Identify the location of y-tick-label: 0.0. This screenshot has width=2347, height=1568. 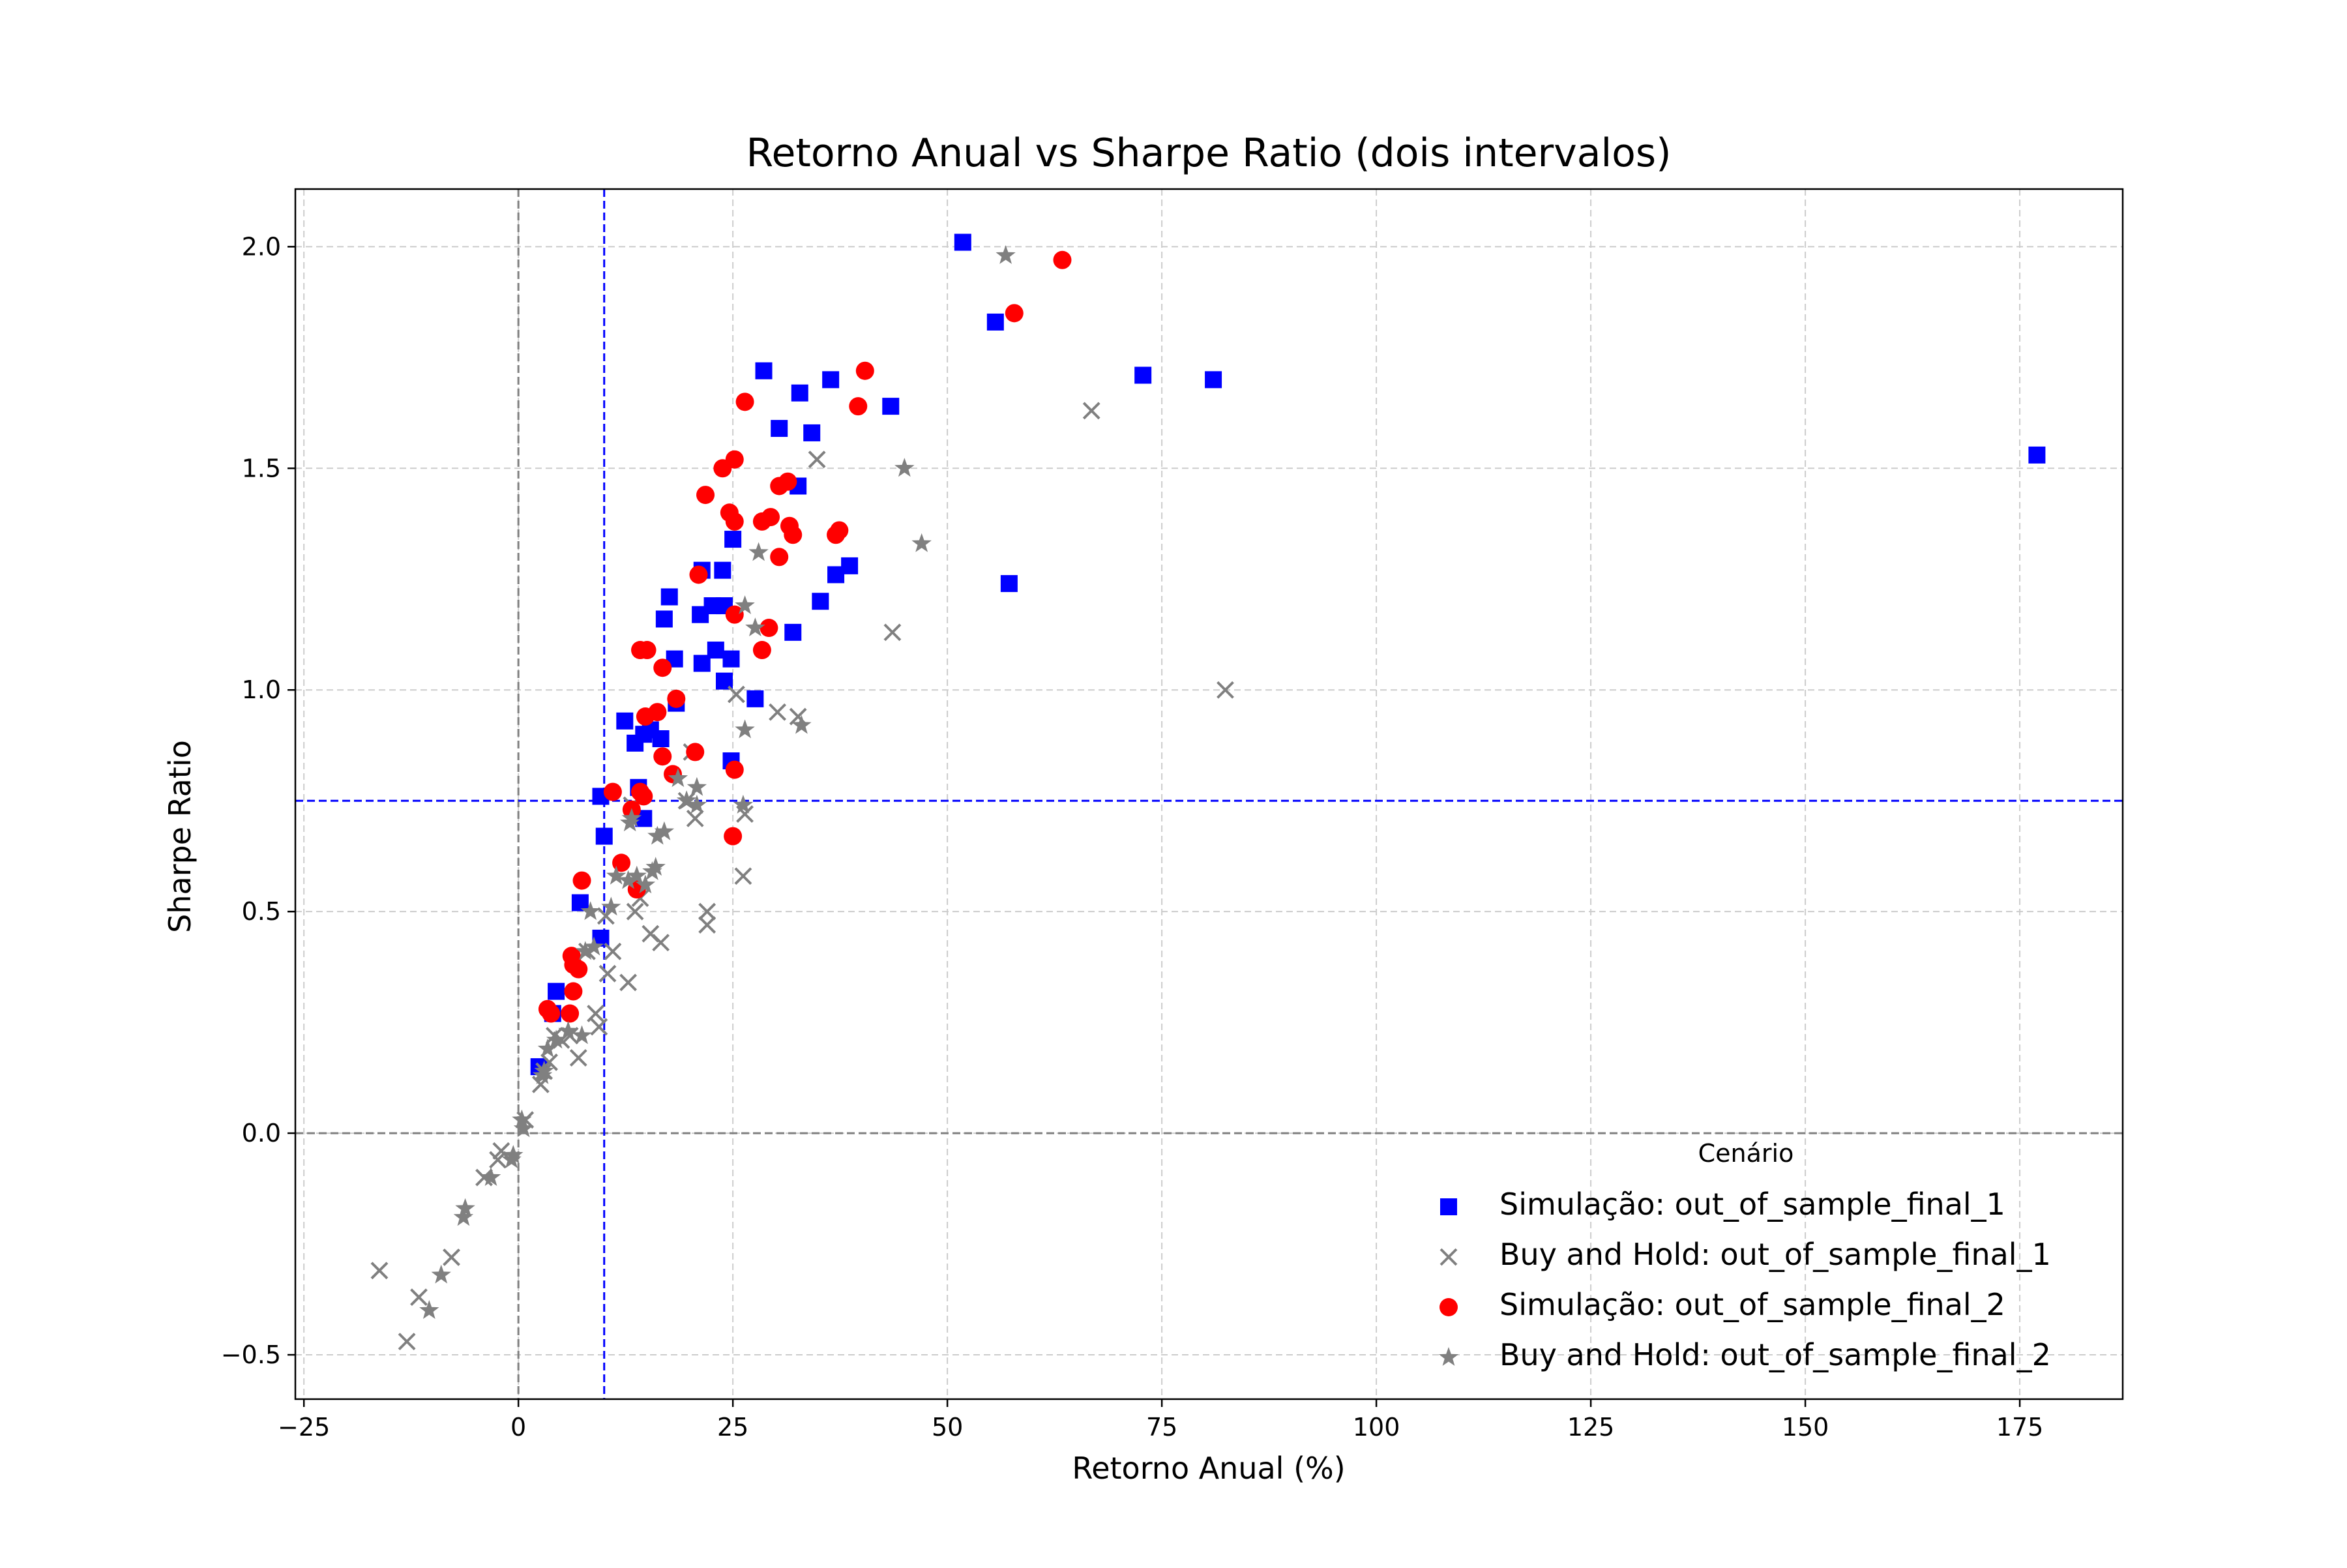
(261, 1133).